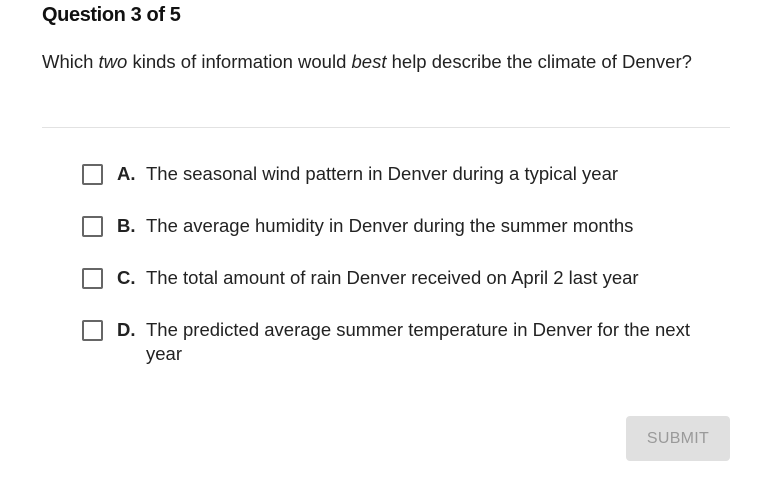 This screenshot has width=764, height=488. I want to click on submit-button: SUBMIT, so click(678, 438).